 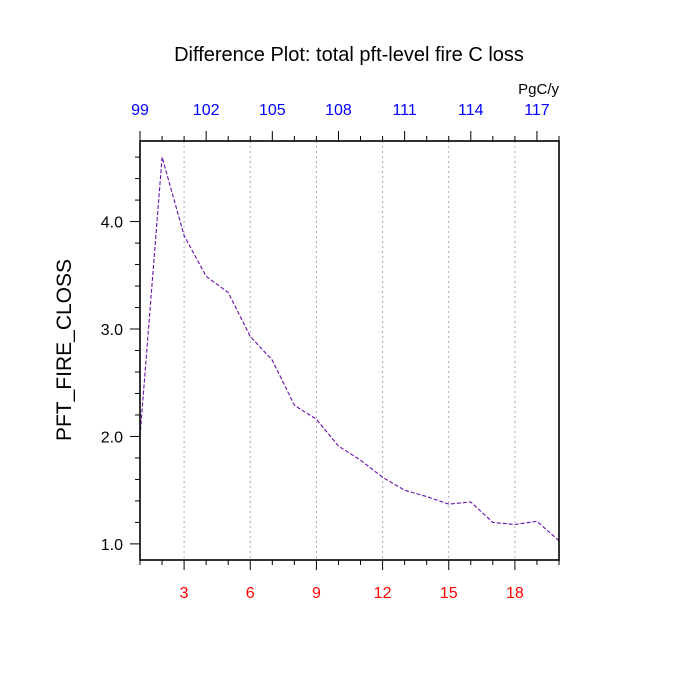 I want to click on y-tick-label: 1.0, so click(x=112, y=545).